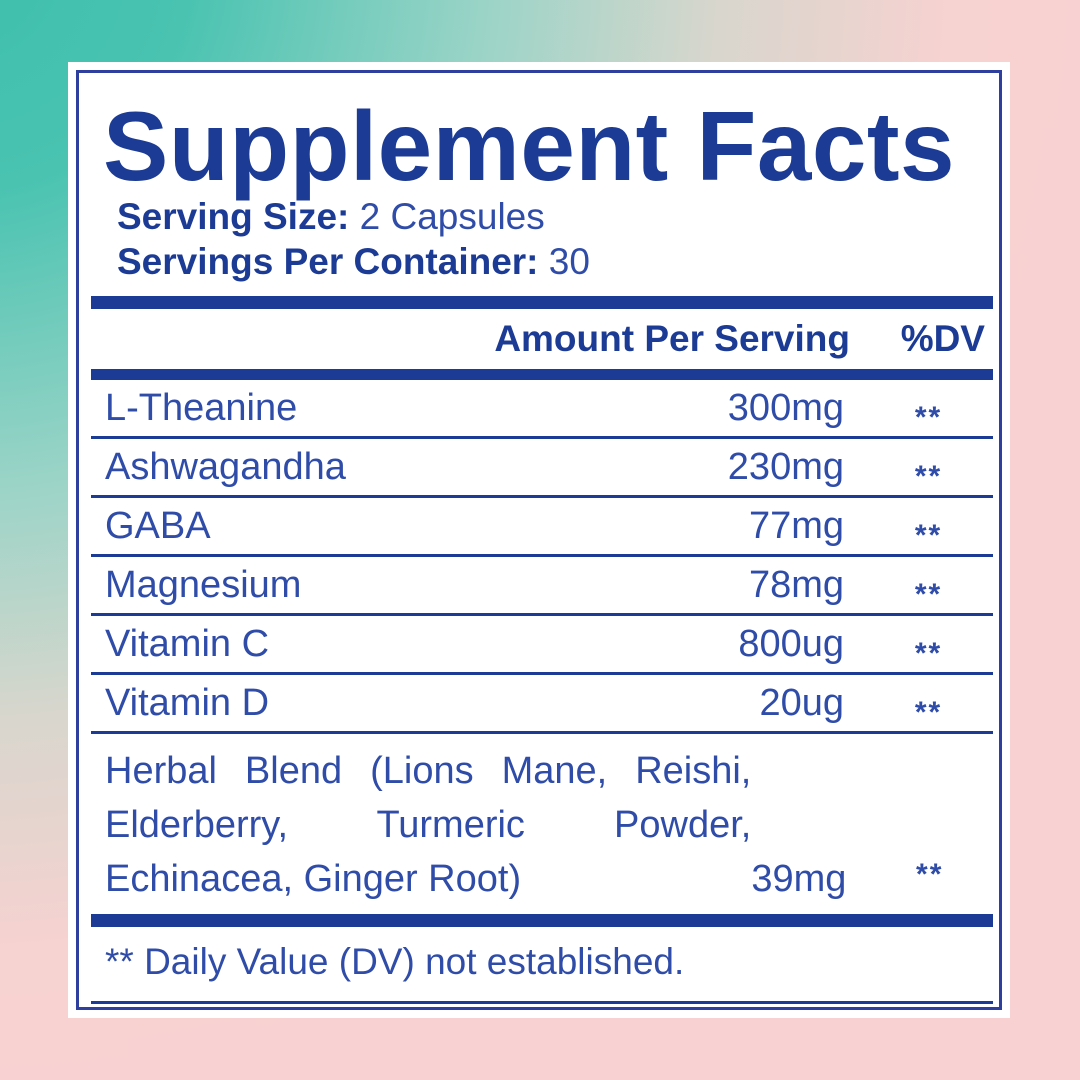  Describe the element at coordinates (395, 961) in the screenshot. I see `daily-value-footnote: ** Daily Value (DV) not established.` at that location.